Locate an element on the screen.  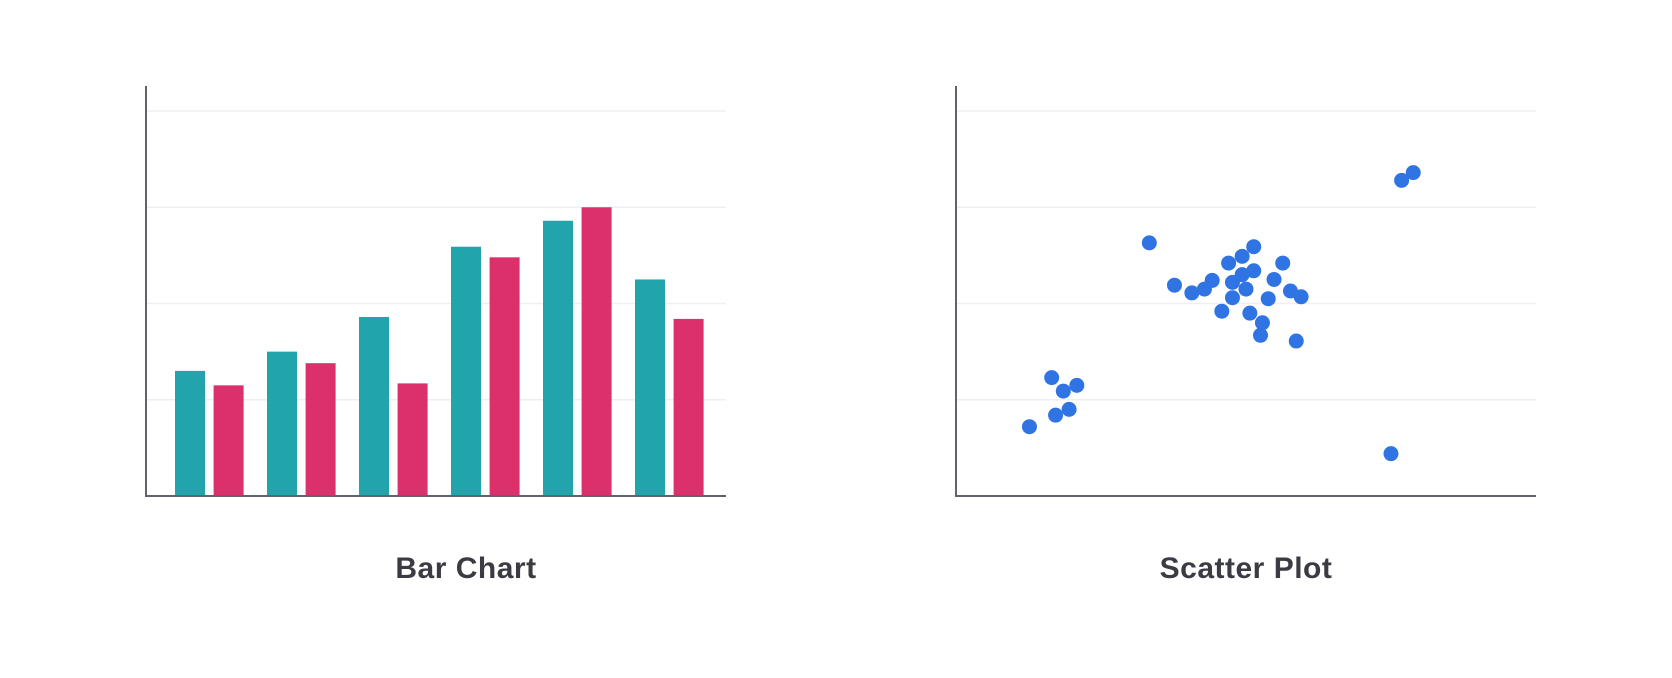
scatter-plot-title: Scatter Plot is located at coordinates (1246, 568).